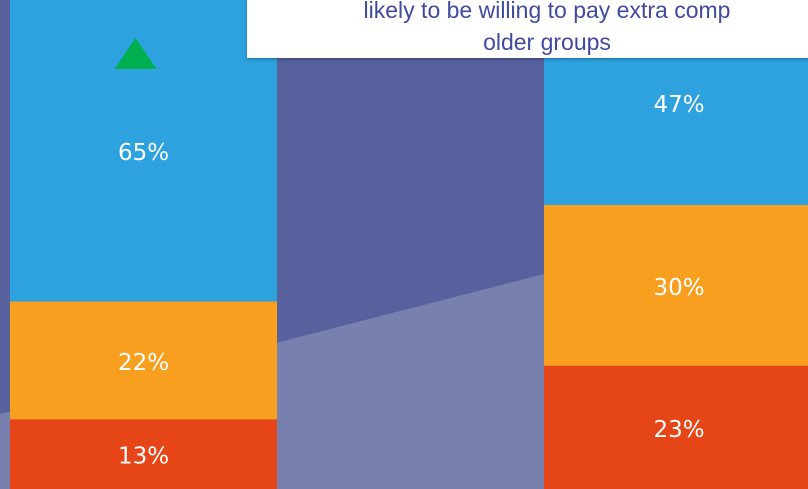 This screenshot has height=489, width=808. What do you see at coordinates (678, 105) in the screenshot?
I see `data-label: 47%` at bounding box center [678, 105].